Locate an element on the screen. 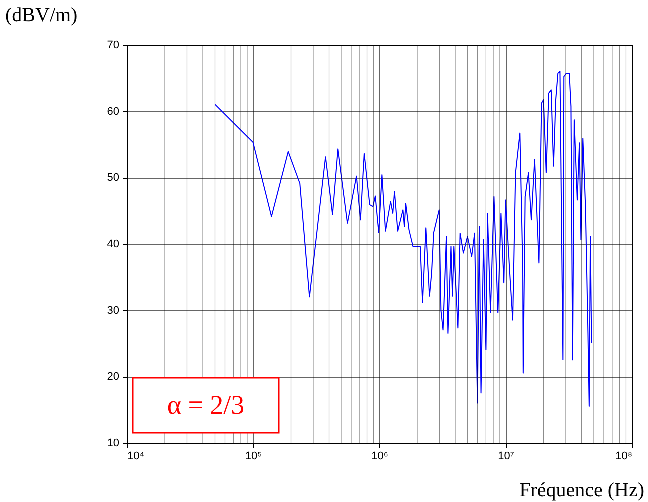  x-tick-label: 10⁴ is located at coordinates (136, 456).